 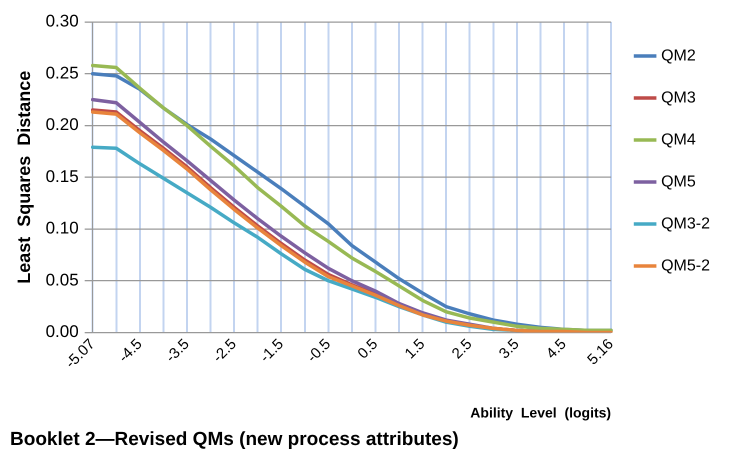 I want to click on x-tick-label: -3.5, so click(x=177, y=351).